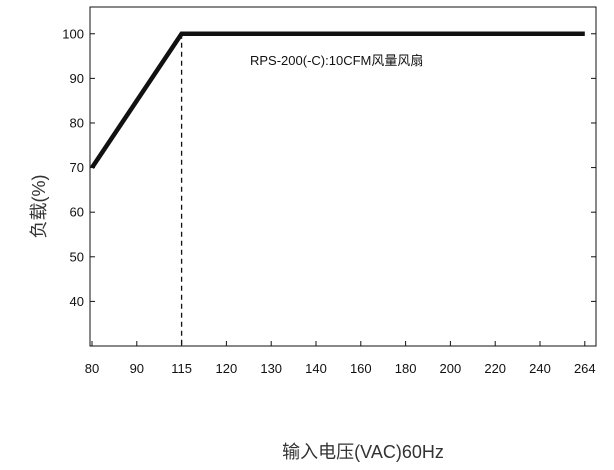 This screenshot has width=614, height=470. Describe the element at coordinates (77, 167) in the screenshot. I see `y-tick-label: 70` at that location.